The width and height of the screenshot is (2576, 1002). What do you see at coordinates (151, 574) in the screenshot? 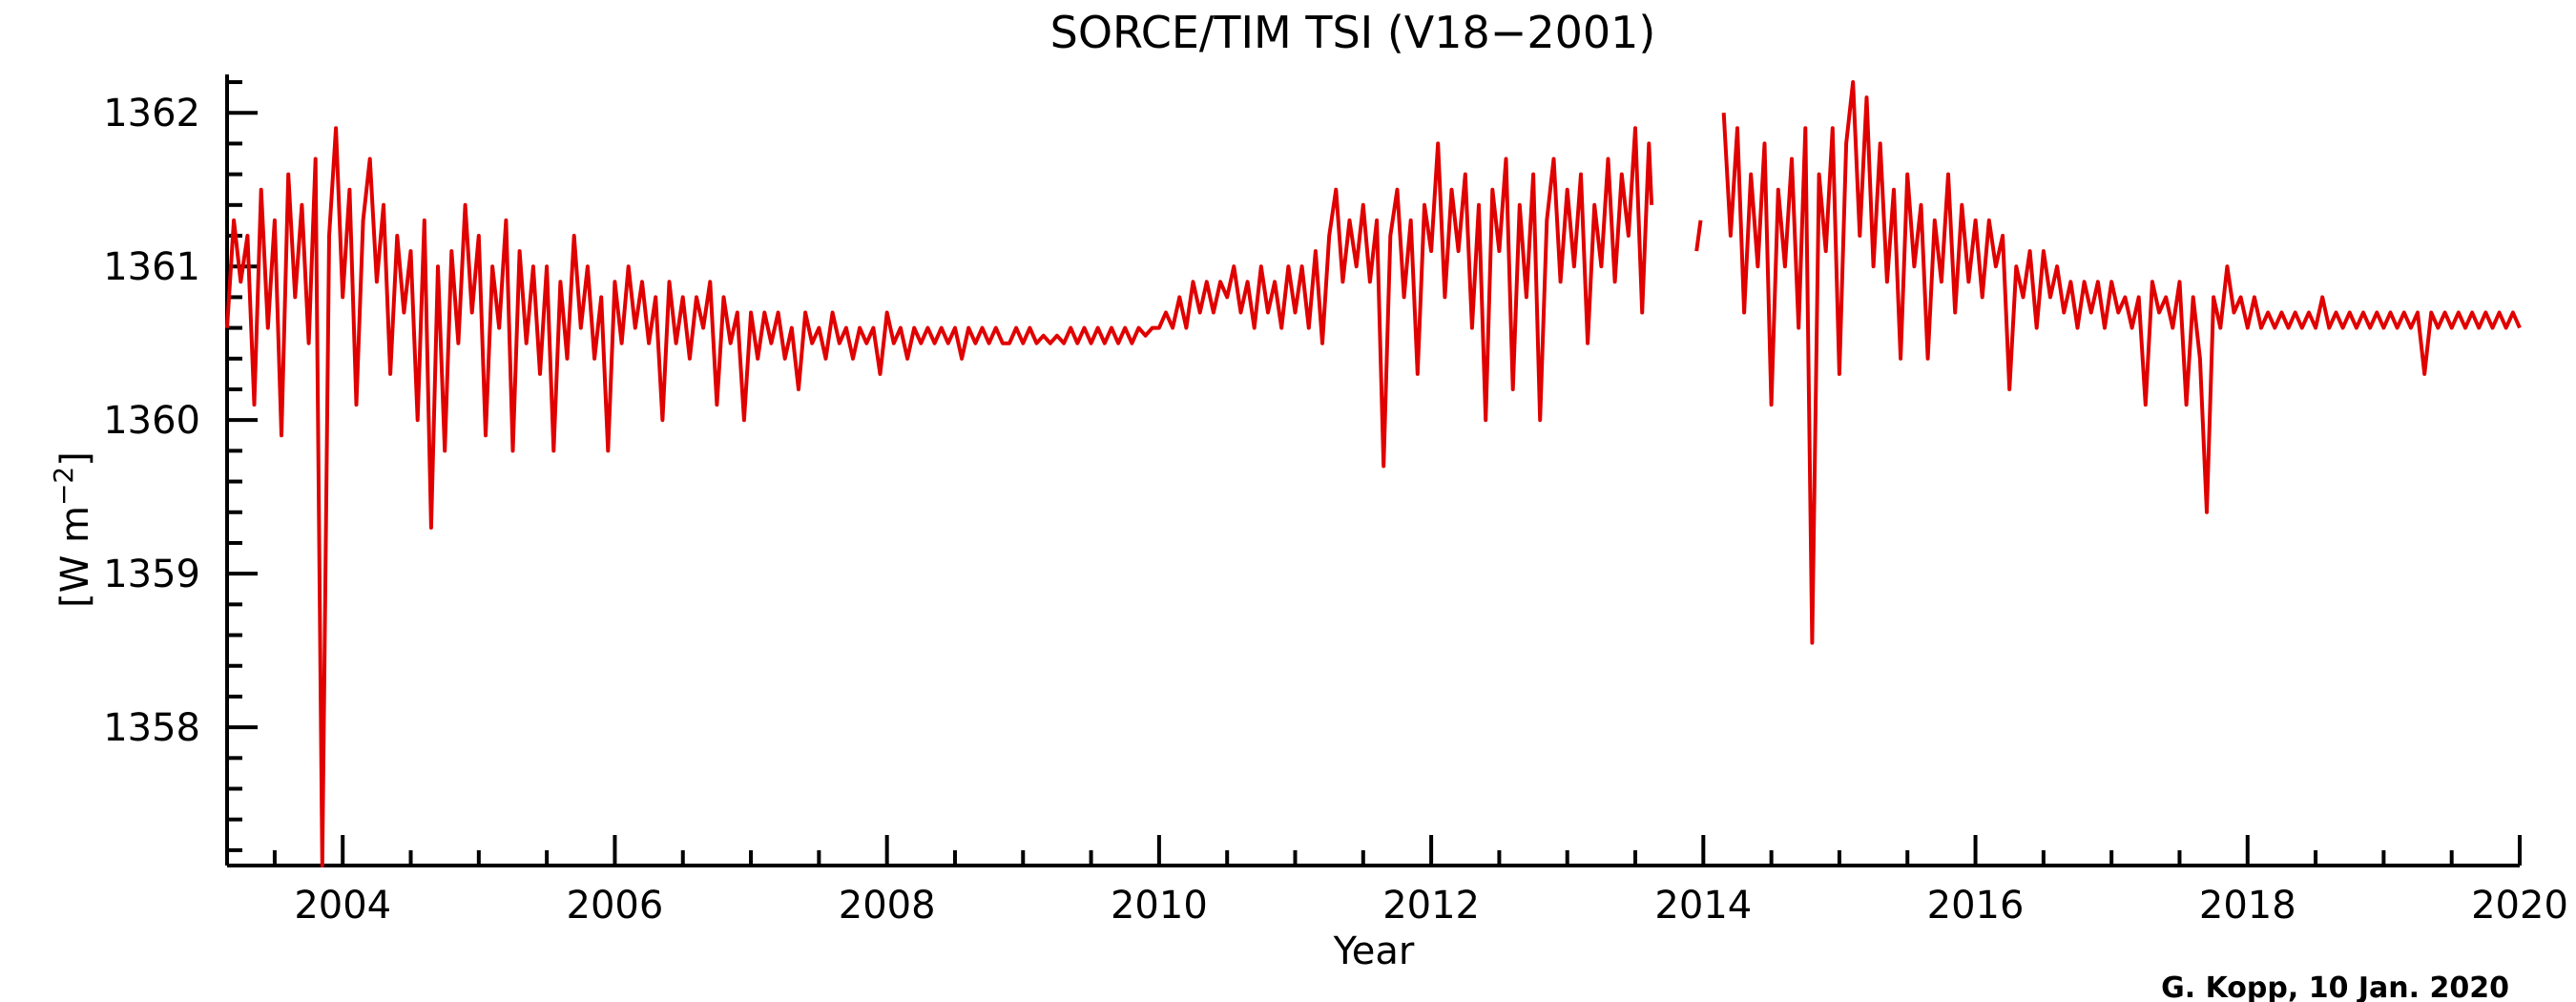
I see `y-tick-label: 1359` at bounding box center [151, 574].